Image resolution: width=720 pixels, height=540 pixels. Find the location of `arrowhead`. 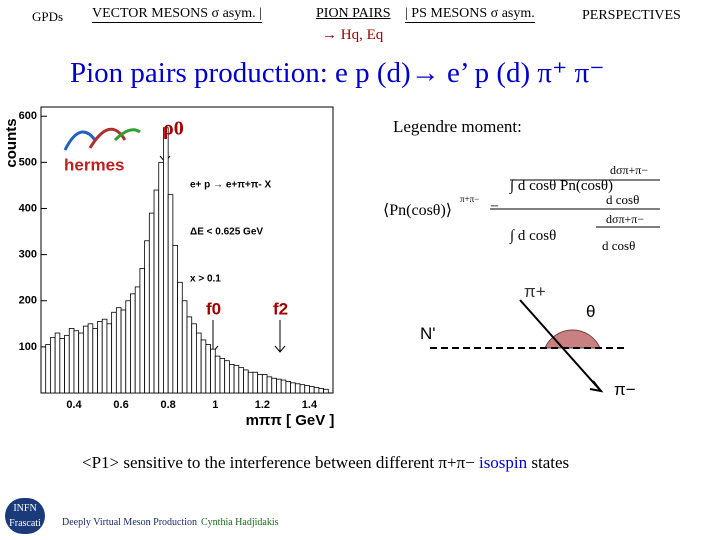

arrowhead is located at coordinates (596, 386).